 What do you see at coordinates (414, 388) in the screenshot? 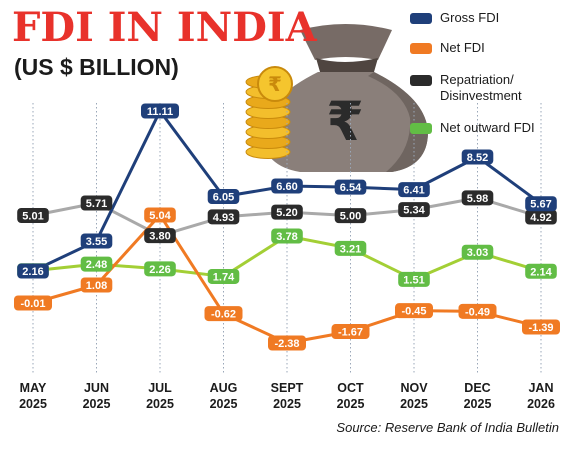
I see `x-tick-month: NOV` at bounding box center [414, 388].